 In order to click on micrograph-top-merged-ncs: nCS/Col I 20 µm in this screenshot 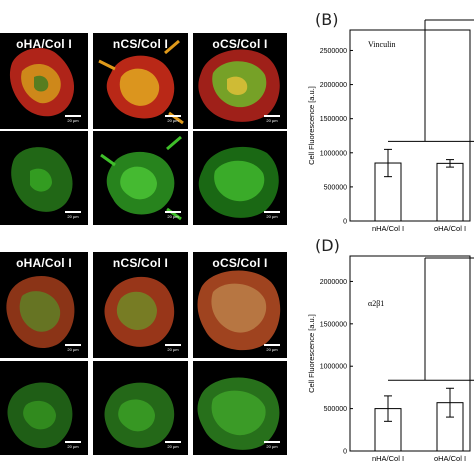, I will do `click(140, 81)`.